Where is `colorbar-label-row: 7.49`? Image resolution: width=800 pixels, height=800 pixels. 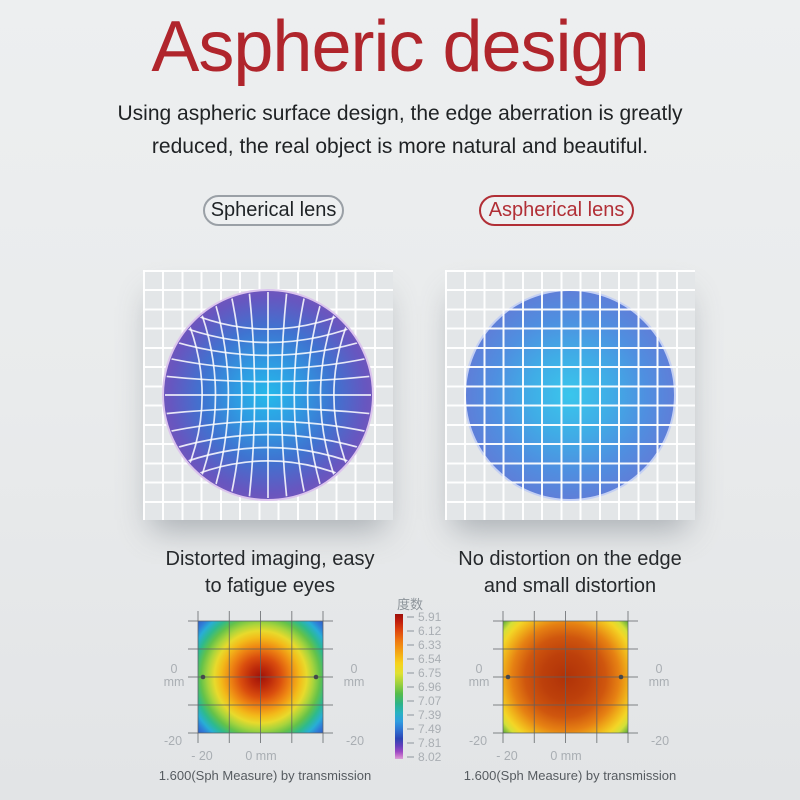 colorbar-label-row: 7.49 is located at coordinates (424, 729).